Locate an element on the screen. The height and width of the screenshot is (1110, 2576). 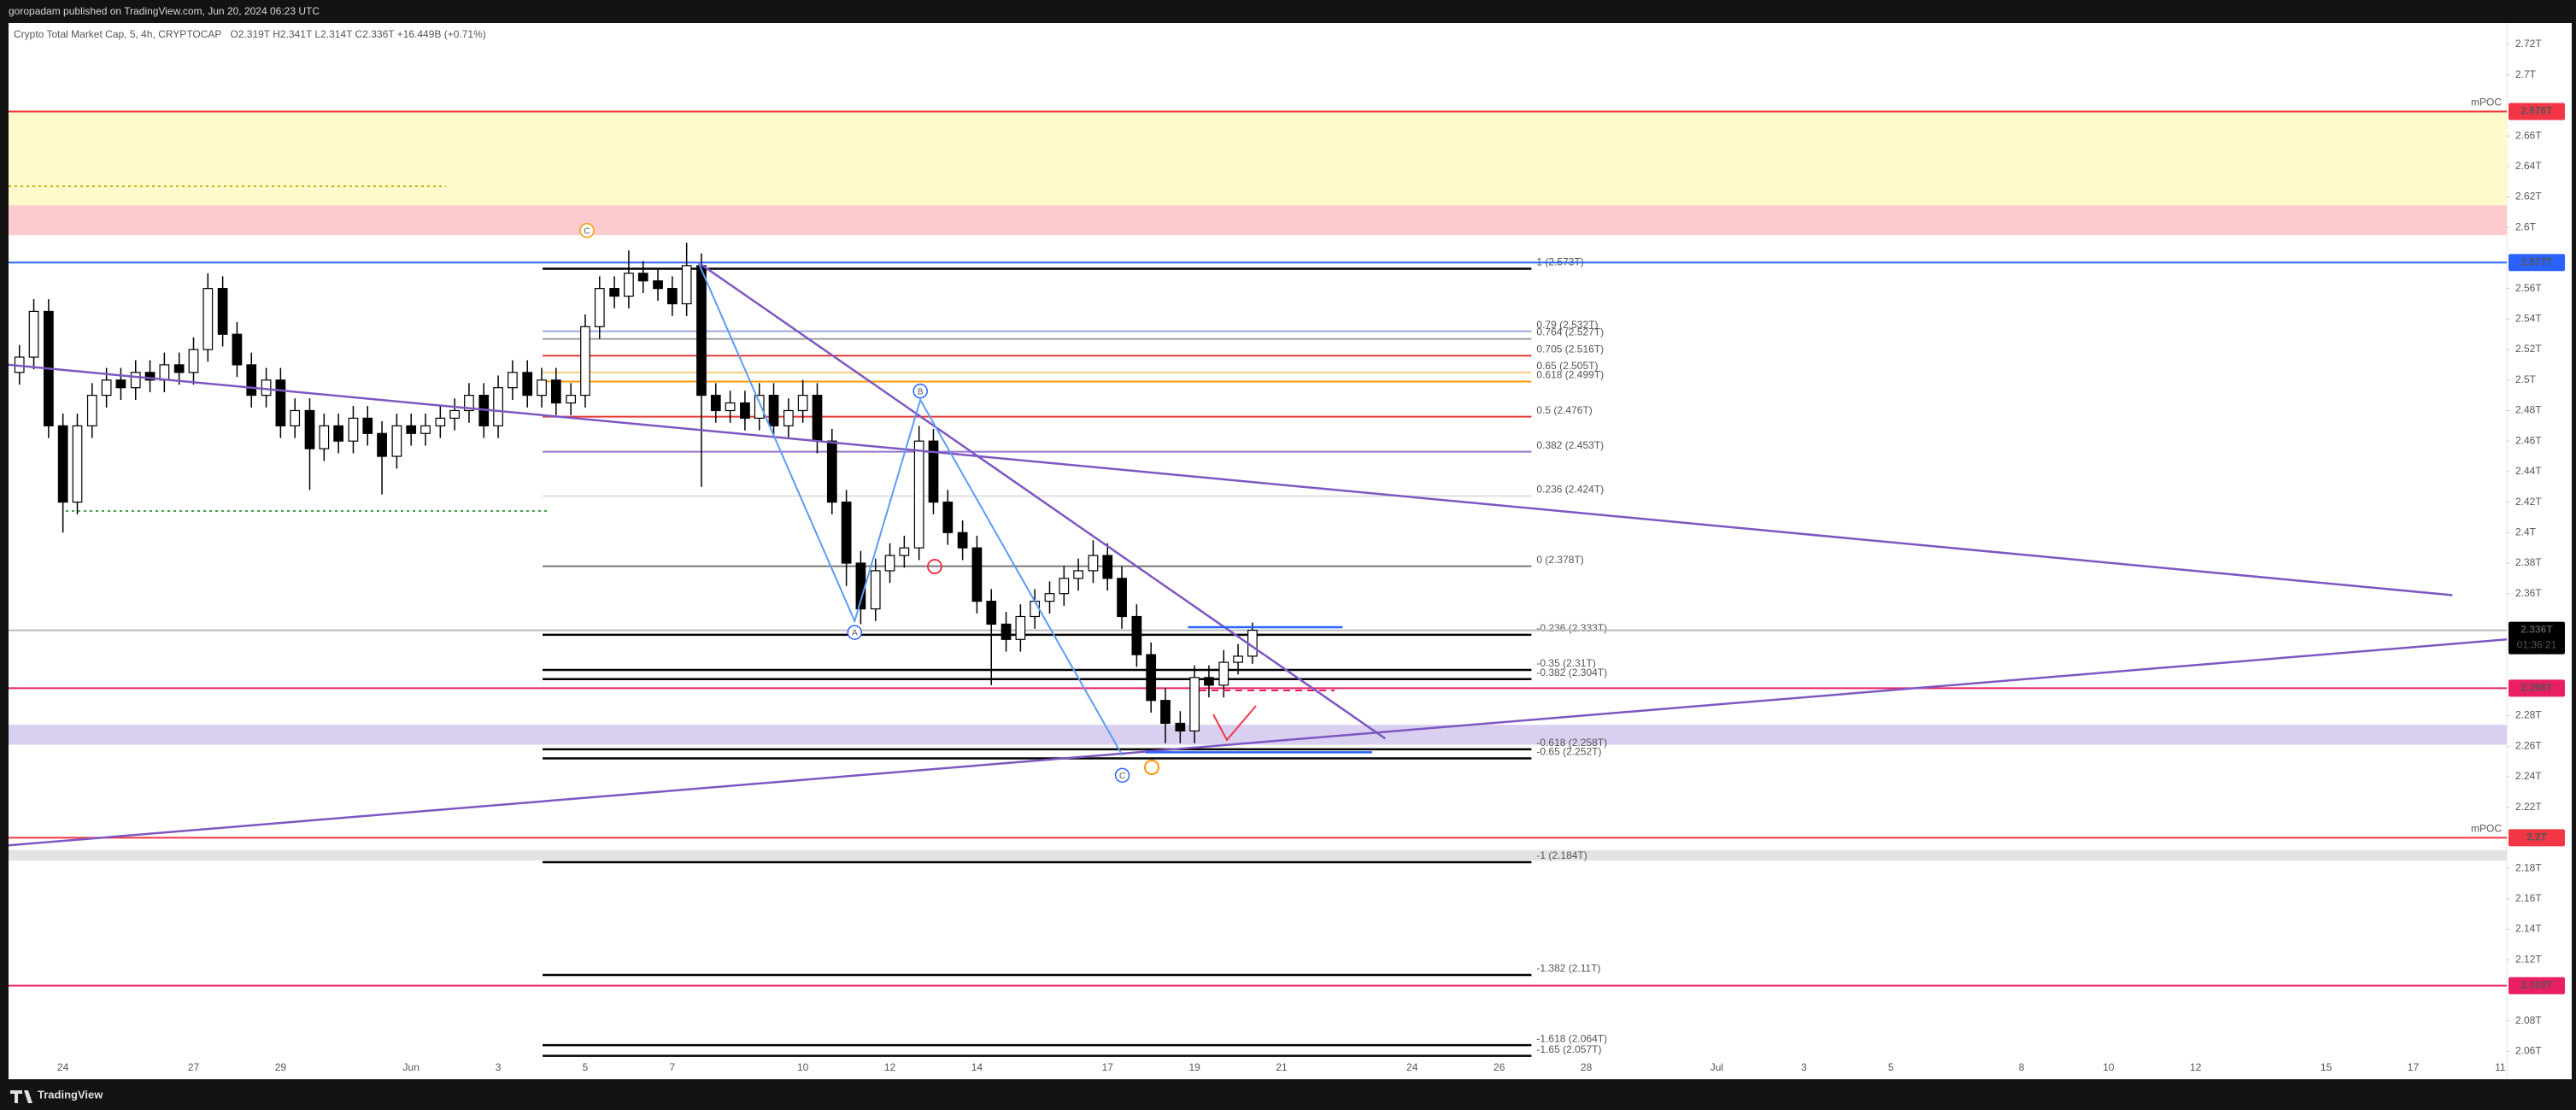
fib-label: 0.5 (2.476T) is located at coordinates (1564, 410).